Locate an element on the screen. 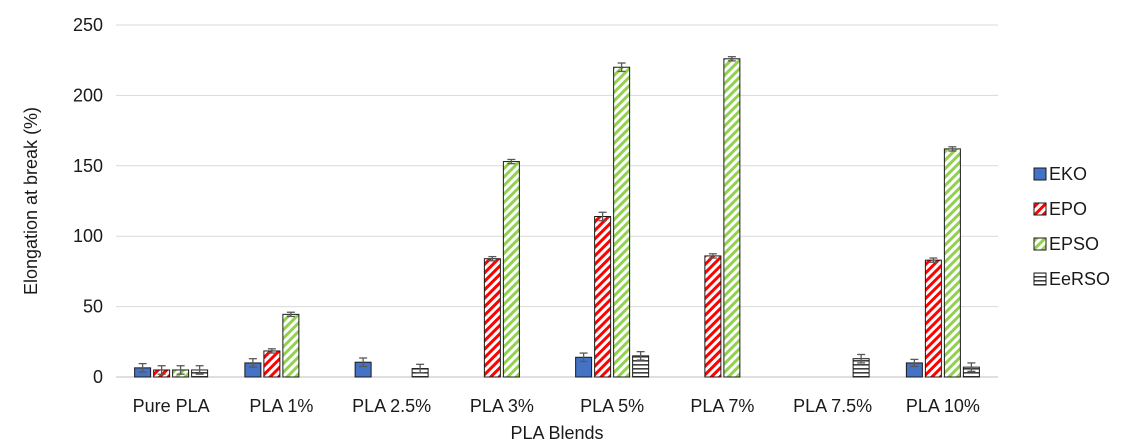  x-tick-label: PLA 3% is located at coordinates (502, 406).